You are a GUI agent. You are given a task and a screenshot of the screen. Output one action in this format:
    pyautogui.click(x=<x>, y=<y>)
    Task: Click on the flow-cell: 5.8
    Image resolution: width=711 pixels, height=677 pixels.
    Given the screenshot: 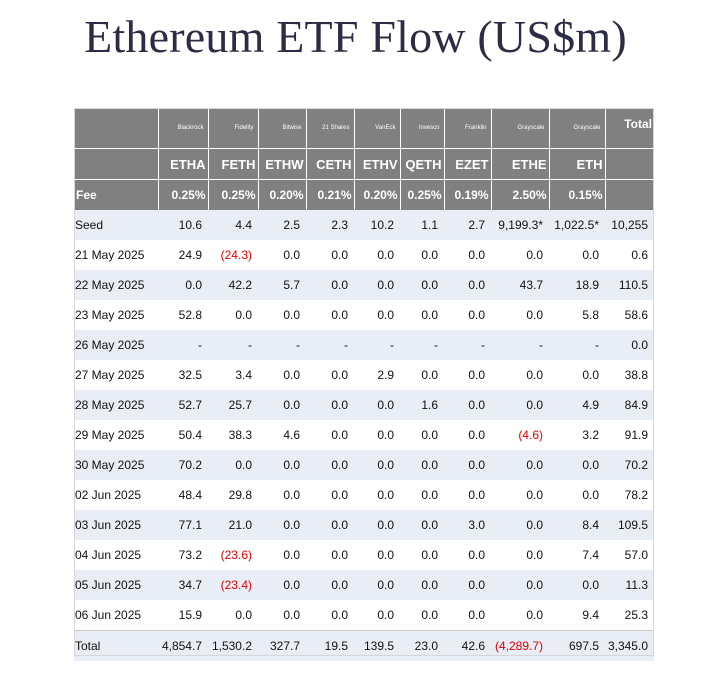 What is the action you would take?
    pyautogui.click(x=577, y=315)
    